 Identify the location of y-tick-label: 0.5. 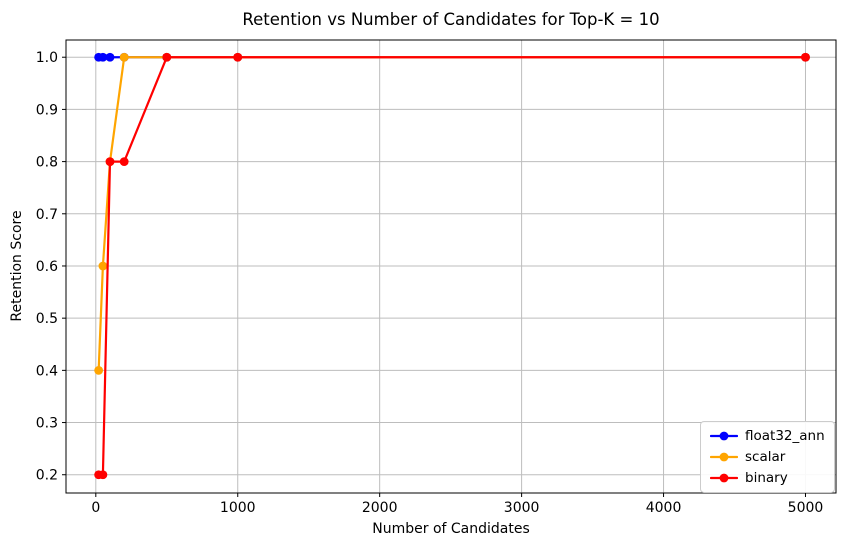
(47, 319).